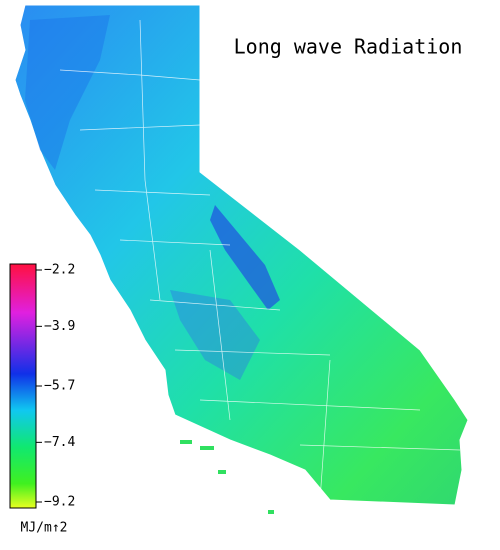  I want to click on islands, so click(227, 477).